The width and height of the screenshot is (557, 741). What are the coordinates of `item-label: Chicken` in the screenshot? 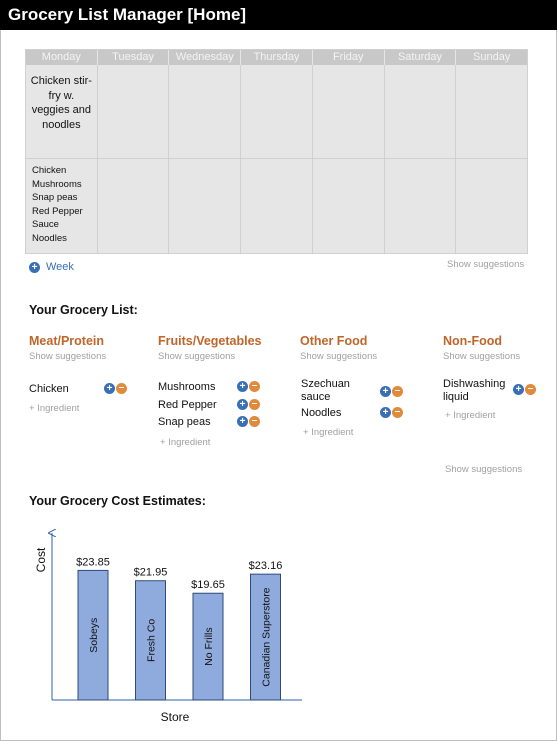 It's located at (49, 389).